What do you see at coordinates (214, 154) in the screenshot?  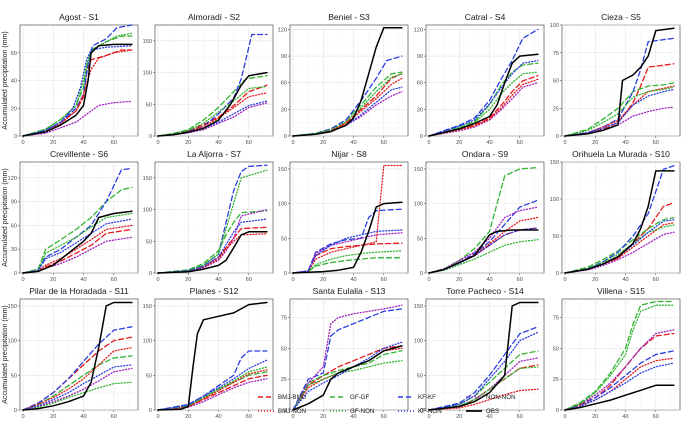 I see `panel-title: La Aljorra - S7` at bounding box center [214, 154].